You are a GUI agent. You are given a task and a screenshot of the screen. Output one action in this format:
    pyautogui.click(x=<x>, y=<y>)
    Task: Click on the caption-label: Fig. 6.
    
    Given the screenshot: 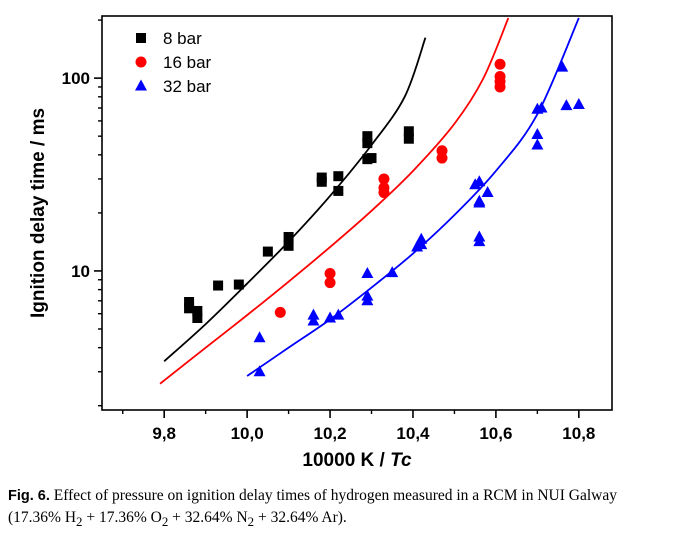 What is the action you would take?
    pyautogui.click(x=29, y=496)
    